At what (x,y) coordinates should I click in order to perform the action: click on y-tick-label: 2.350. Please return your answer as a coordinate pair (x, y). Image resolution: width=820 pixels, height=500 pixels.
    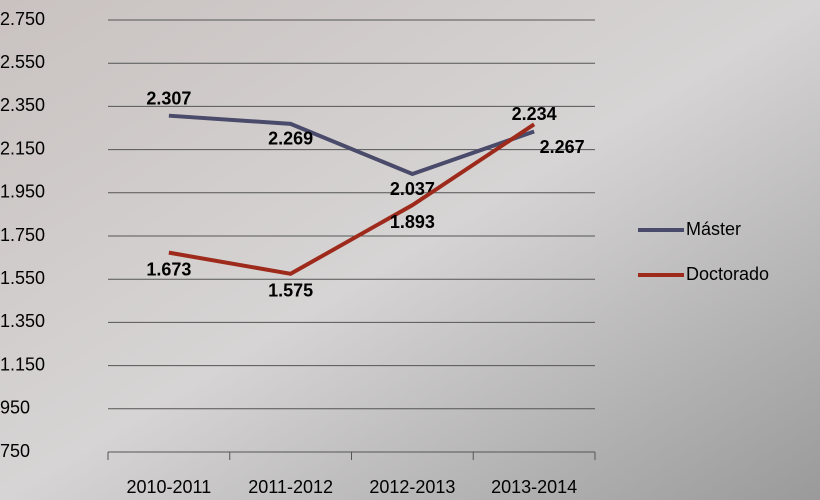
    Looking at the image, I should click on (22, 105).